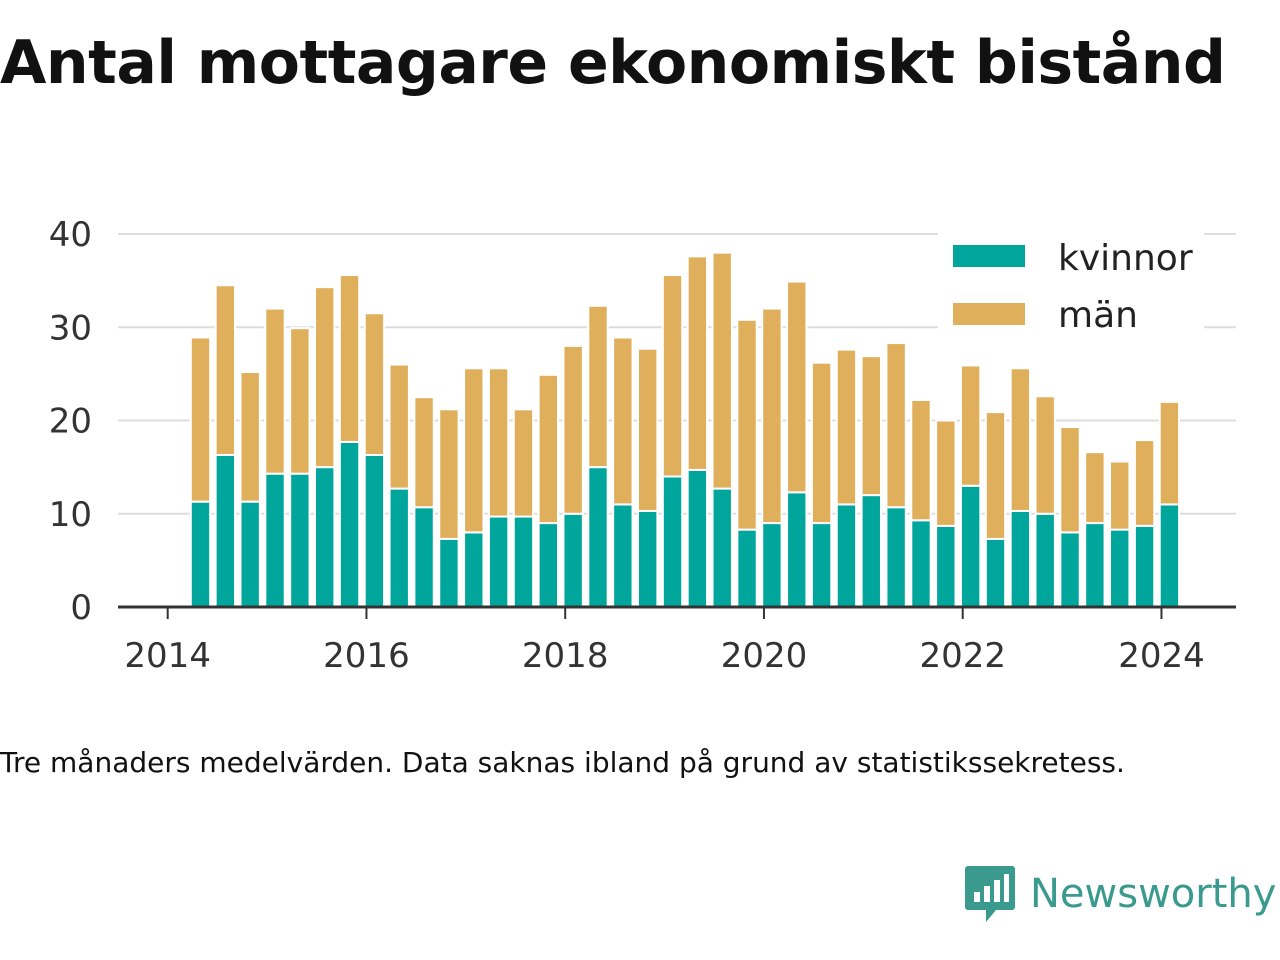 The height and width of the screenshot is (960, 1280). Describe the element at coordinates (70, 515) in the screenshot. I see `y-tick-label: 10` at that location.